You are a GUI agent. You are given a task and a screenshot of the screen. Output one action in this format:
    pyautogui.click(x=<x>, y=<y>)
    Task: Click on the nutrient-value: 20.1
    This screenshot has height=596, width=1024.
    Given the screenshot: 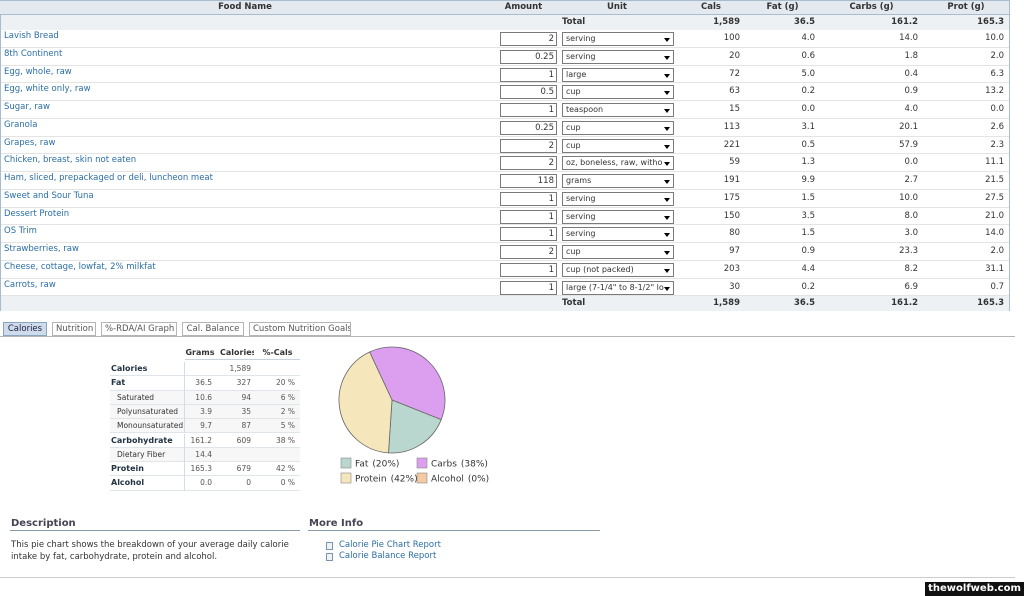 What is the action you would take?
    pyautogui.click(x=908, y=126)
    